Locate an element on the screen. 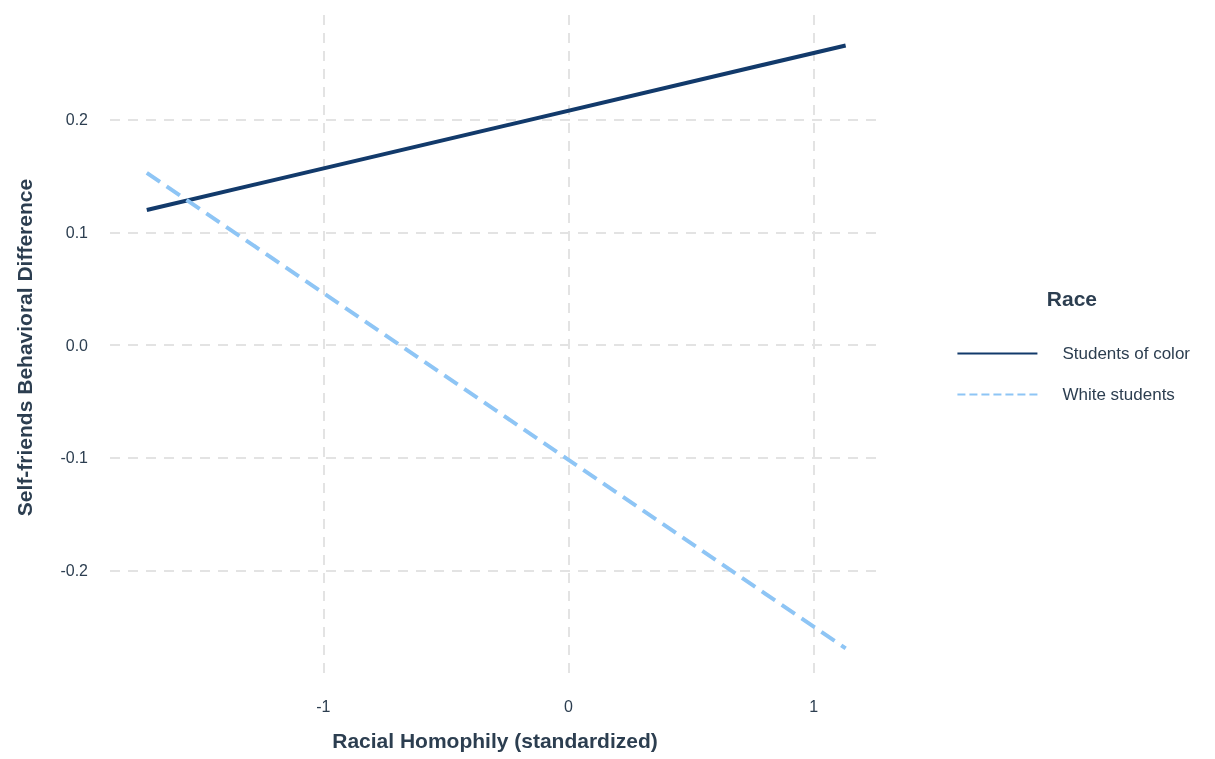 The image size is (1215, 759). y-tick-label: 0.1 is located at coordinates (77, 233).